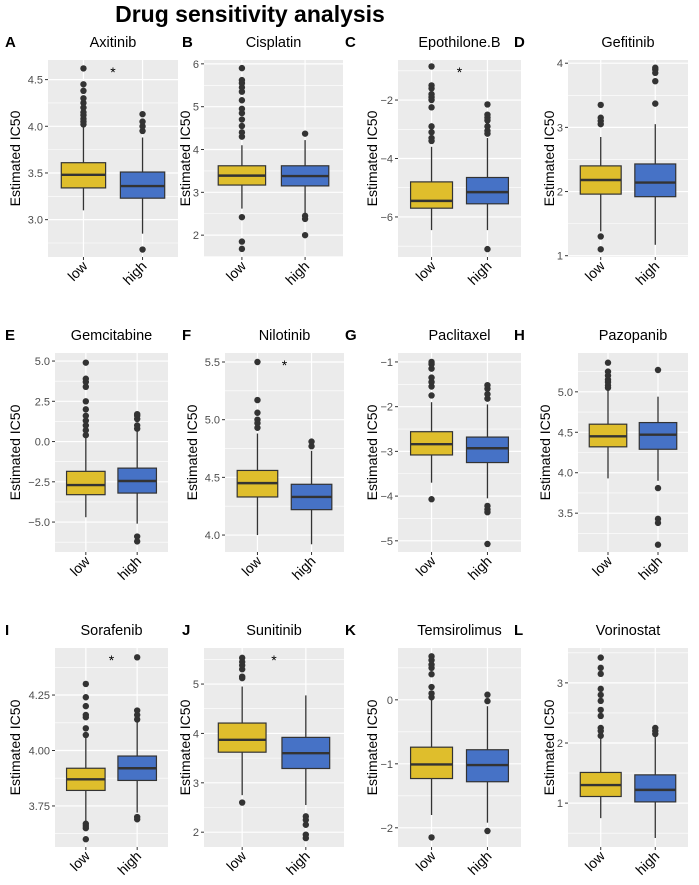  What do you see at coordinates (42, 443) in the screenshot?
I see `y-tick-label: 0.0` at bounding box center [42, 443].